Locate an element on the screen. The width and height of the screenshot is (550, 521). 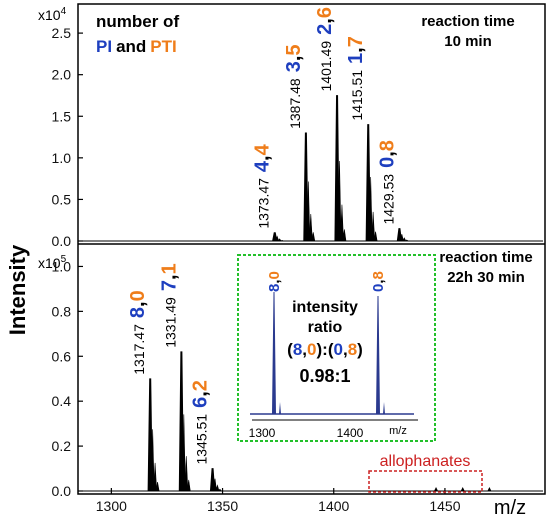
inset-xtick-1400: 1400 is located at coordinates (350, 433).